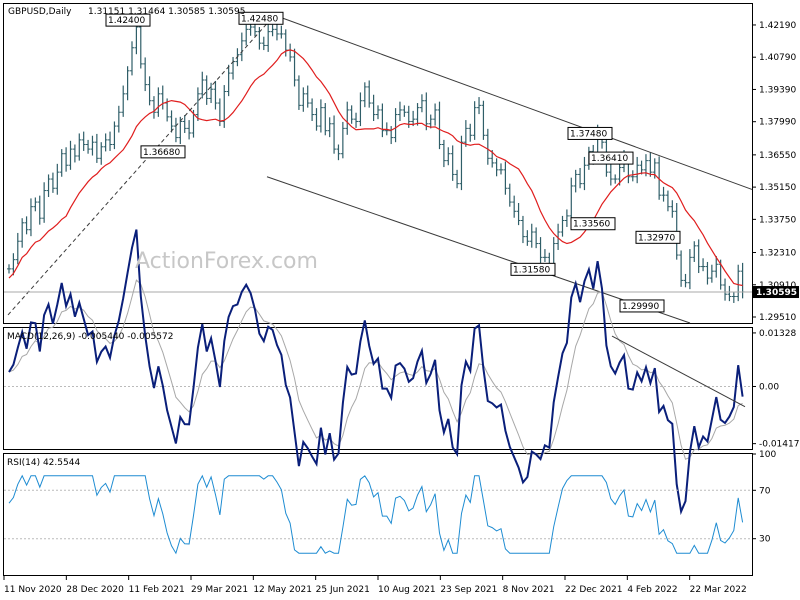 The height and width of the screenshot is (600, 800). What do you see at coordinates (652, 590) in the screenshot?
I see `x-tick-label: 4 Feb 2022` at bounding box center [652, 590].